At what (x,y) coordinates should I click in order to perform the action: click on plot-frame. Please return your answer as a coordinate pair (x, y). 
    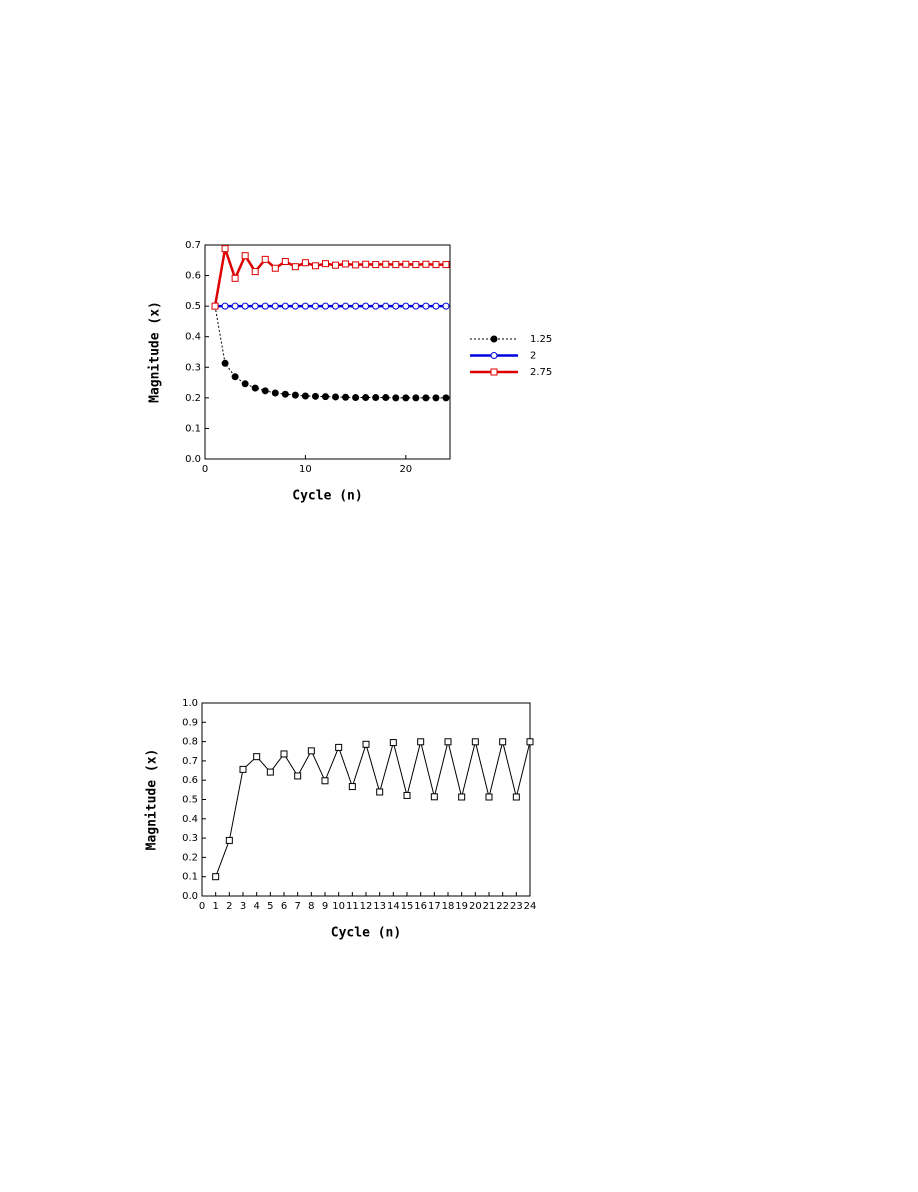
    Looking at the image, I should click on (327, 352).